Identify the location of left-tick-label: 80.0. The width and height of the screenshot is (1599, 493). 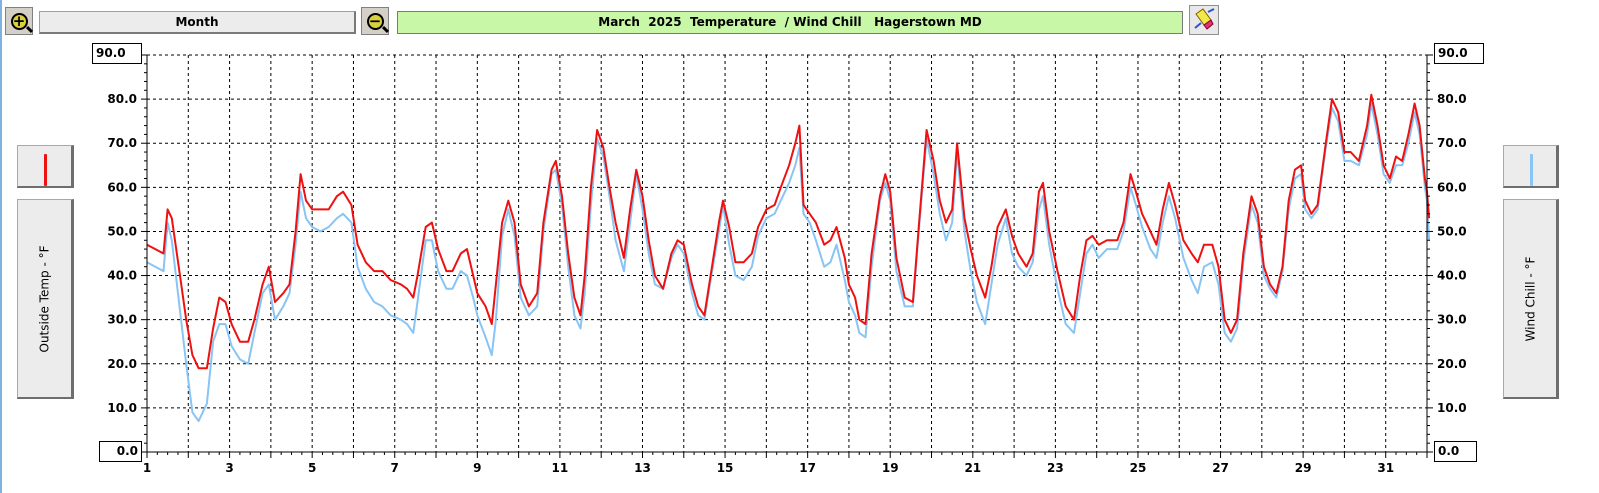
(122, 99).